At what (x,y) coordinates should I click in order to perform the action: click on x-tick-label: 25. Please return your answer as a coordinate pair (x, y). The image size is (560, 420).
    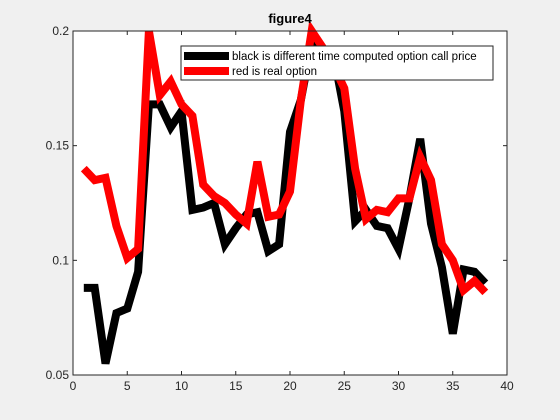
    Looking at the image, I should click on (345, 386).